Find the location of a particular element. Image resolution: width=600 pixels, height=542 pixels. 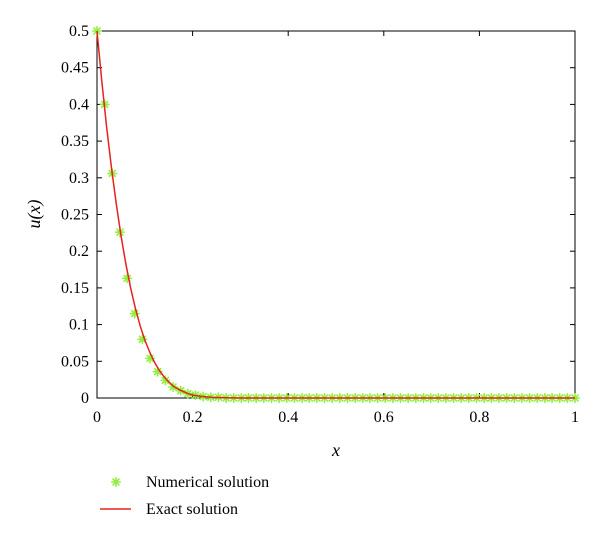

x-tick-label: 0.6 is located at coordinates (384, 417).